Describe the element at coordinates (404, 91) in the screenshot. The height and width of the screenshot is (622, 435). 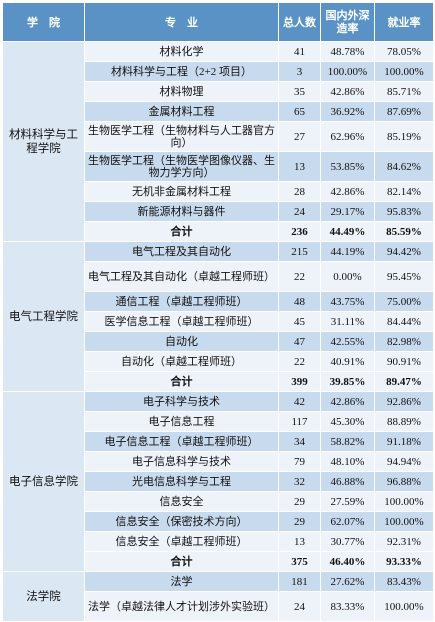
I see `employment-rate-cell: 85.71%` at that location.